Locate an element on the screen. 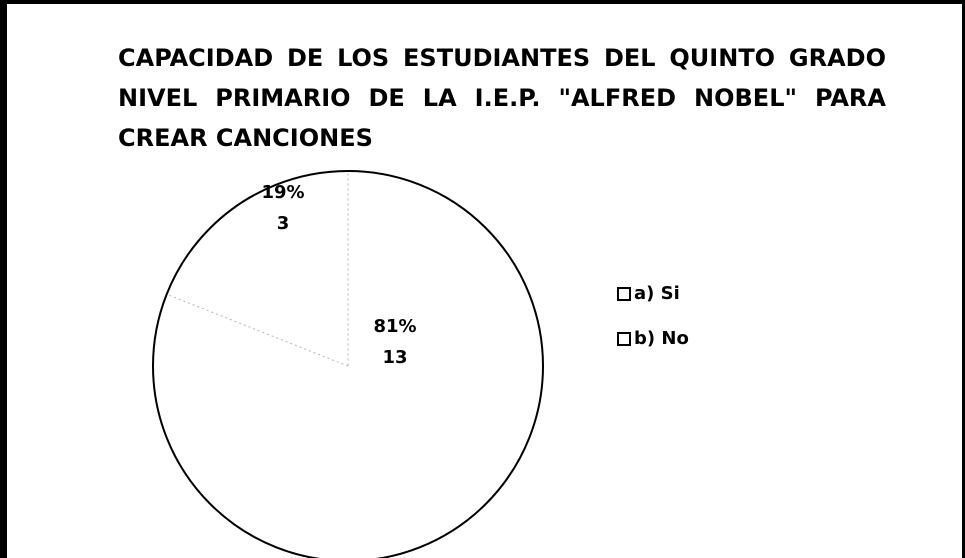 The height and width of the screenshot is (558, 965). legend-label: b) No is located at coordinates (661, 338).